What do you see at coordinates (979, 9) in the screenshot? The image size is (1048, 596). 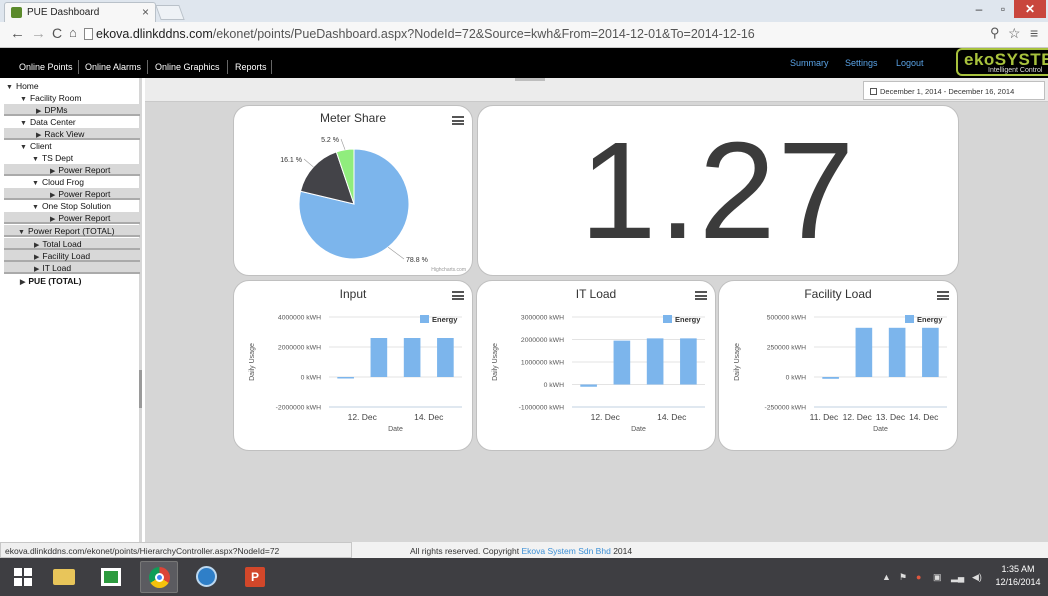 I see `minimize-button: –` at bounding box center [979, 9].